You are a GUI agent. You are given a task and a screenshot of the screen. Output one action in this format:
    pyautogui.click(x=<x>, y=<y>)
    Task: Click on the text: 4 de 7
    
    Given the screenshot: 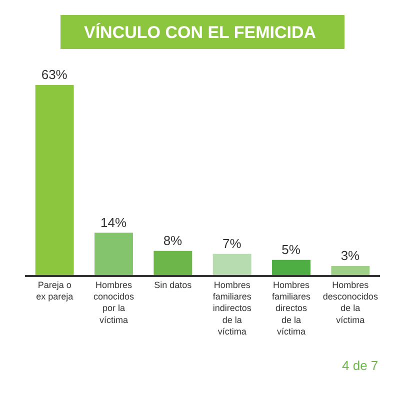 What is the action you would take?
    pyautogui.click(x=360, y=365)
    